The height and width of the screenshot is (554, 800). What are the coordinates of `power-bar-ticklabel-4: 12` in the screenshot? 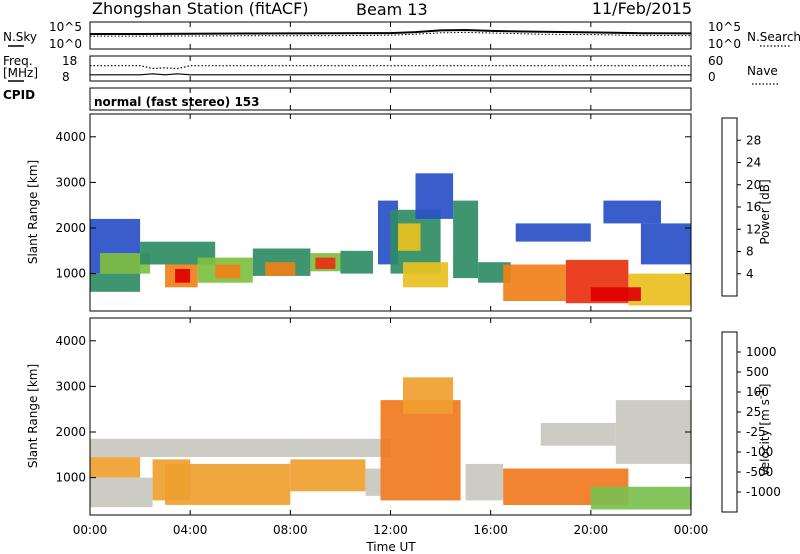 It's located at (753, 229).